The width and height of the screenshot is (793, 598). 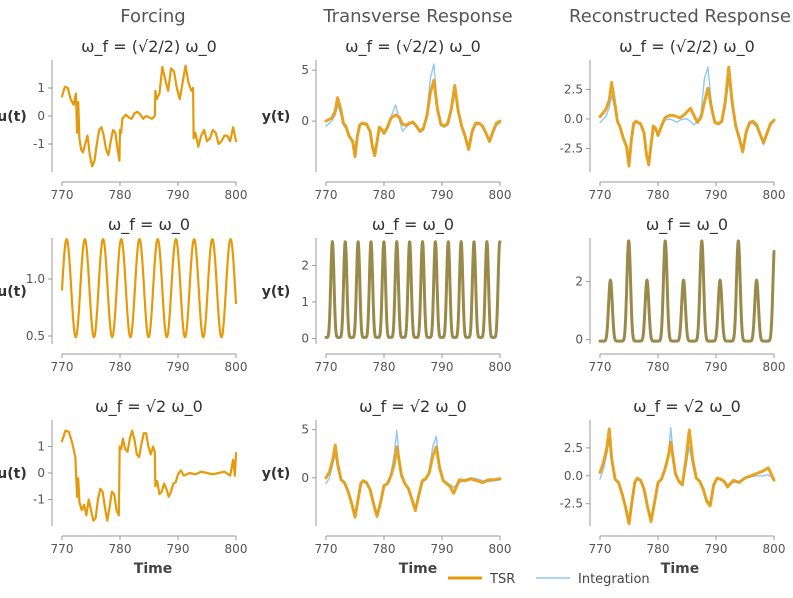 I want to click on xlabel-col-1: Time, so click(x=418, y=569).